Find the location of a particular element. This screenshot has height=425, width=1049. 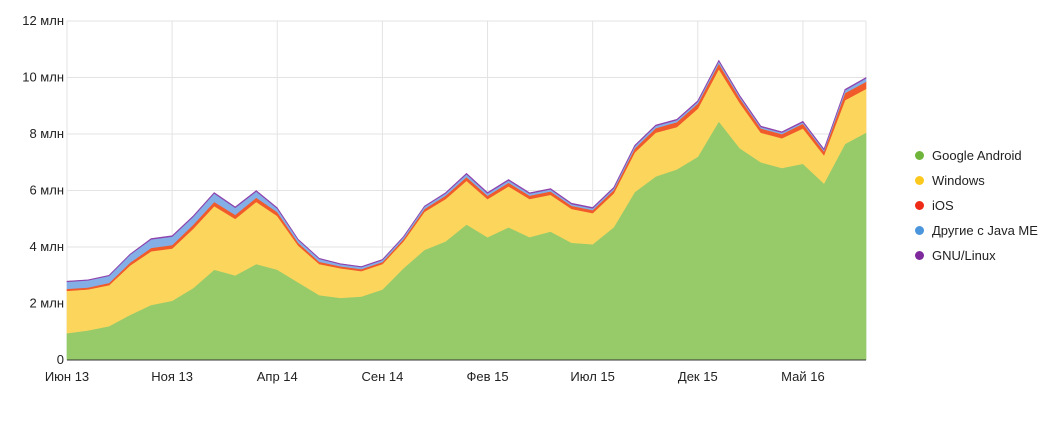

legend-item: Google Android is located at coordinates (976, 155).